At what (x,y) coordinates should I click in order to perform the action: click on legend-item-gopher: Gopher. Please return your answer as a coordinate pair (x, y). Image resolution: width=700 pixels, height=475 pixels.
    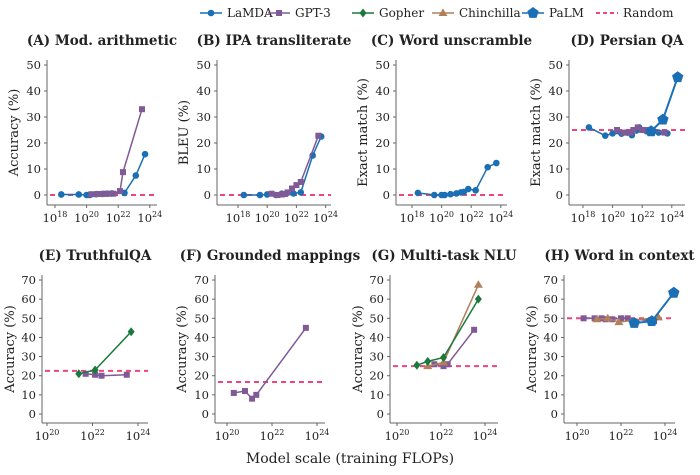
    Looking at the image, I should click on (388, 13).